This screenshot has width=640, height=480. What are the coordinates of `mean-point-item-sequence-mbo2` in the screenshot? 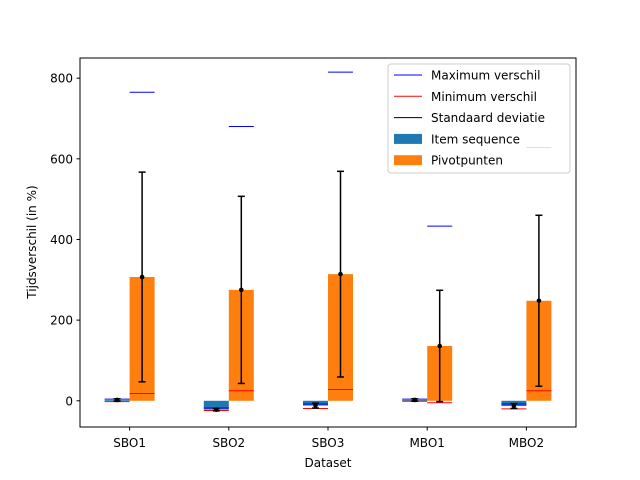 It's located at (514, 406).